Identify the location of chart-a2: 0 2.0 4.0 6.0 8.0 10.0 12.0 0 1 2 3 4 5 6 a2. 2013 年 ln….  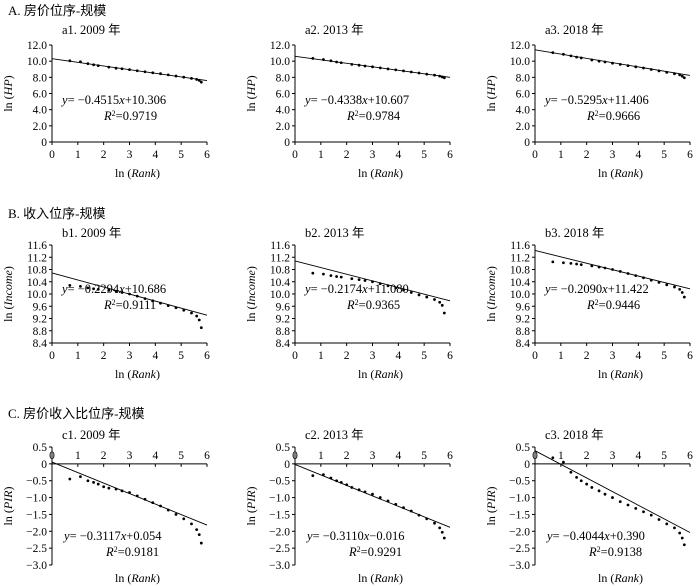
(348, 101).